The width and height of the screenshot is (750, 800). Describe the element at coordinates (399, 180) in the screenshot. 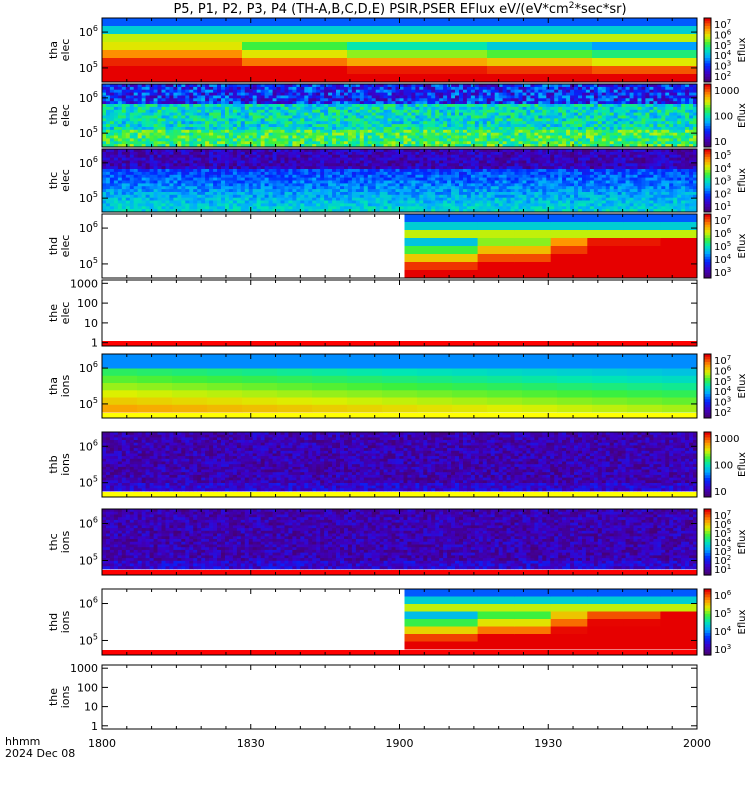

I see `heatmap-cells` at that location.